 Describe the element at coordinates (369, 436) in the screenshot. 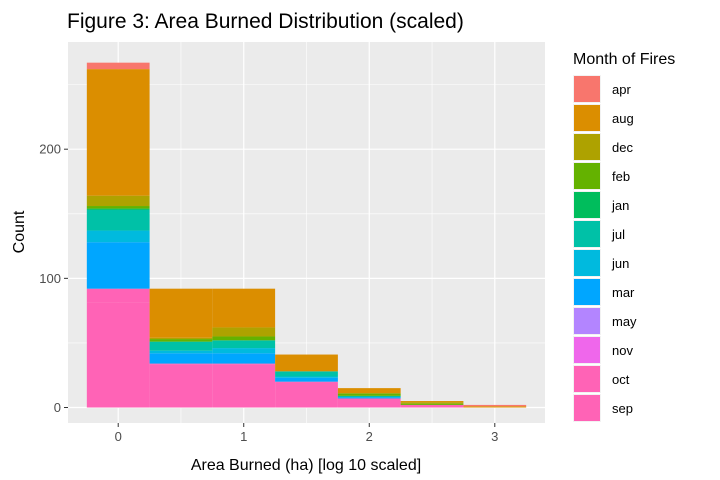

I see `x-tick-label: 2` at that location.